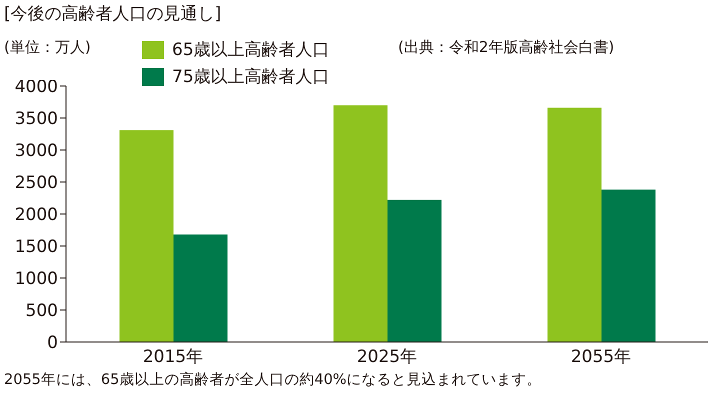 Image resolution: width=720 pixels, height=394 pixels. What do you see at coordinates (36, 247) in the screenshot?
I see `y-tick-label: 1500` at bounding box center [36, 247].